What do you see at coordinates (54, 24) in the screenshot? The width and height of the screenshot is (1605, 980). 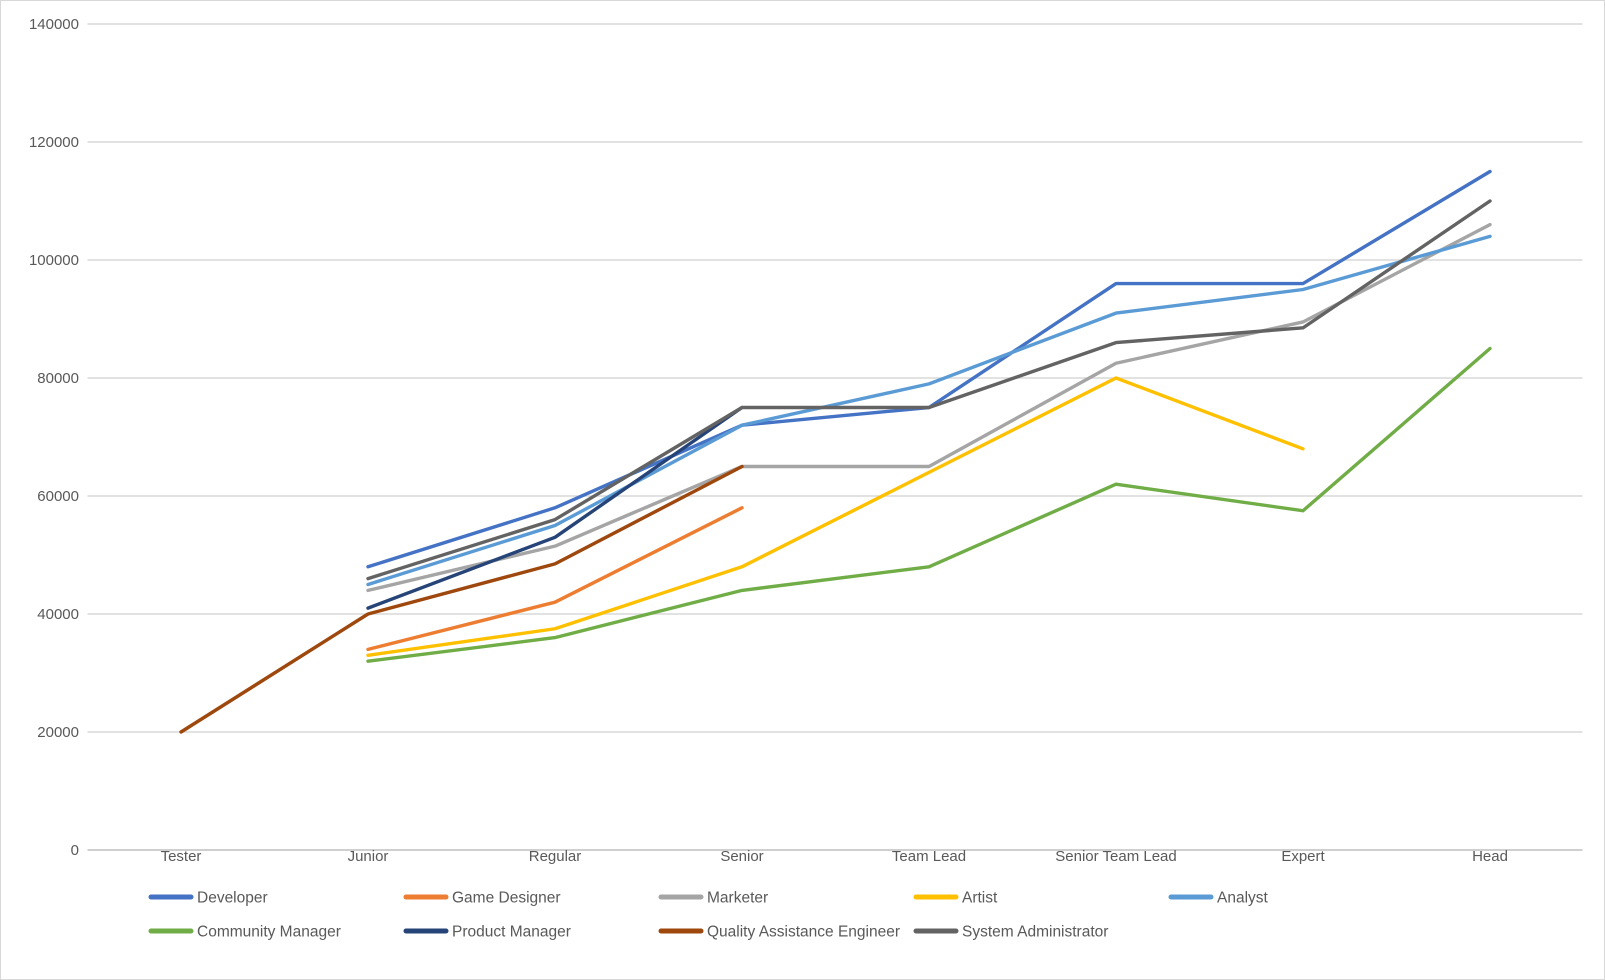 I see `y-tick-label: 140000` at bounding box center [54, 24].